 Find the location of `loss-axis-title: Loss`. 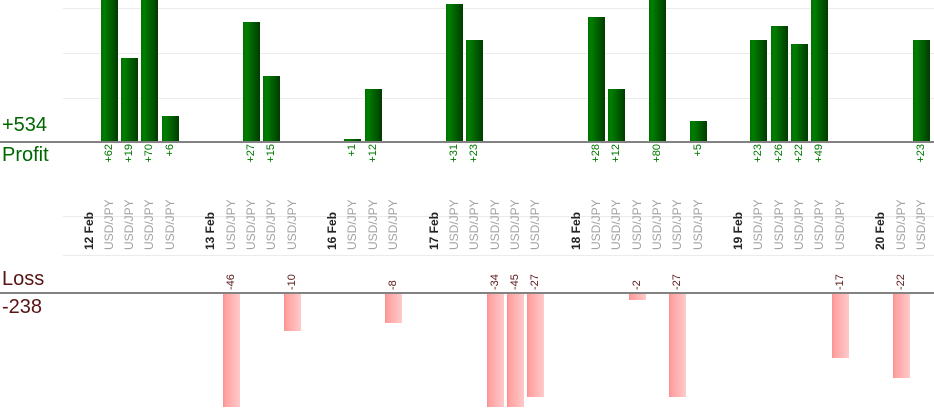

loss-axis-title: Loss is located at coordinates (23, 279).